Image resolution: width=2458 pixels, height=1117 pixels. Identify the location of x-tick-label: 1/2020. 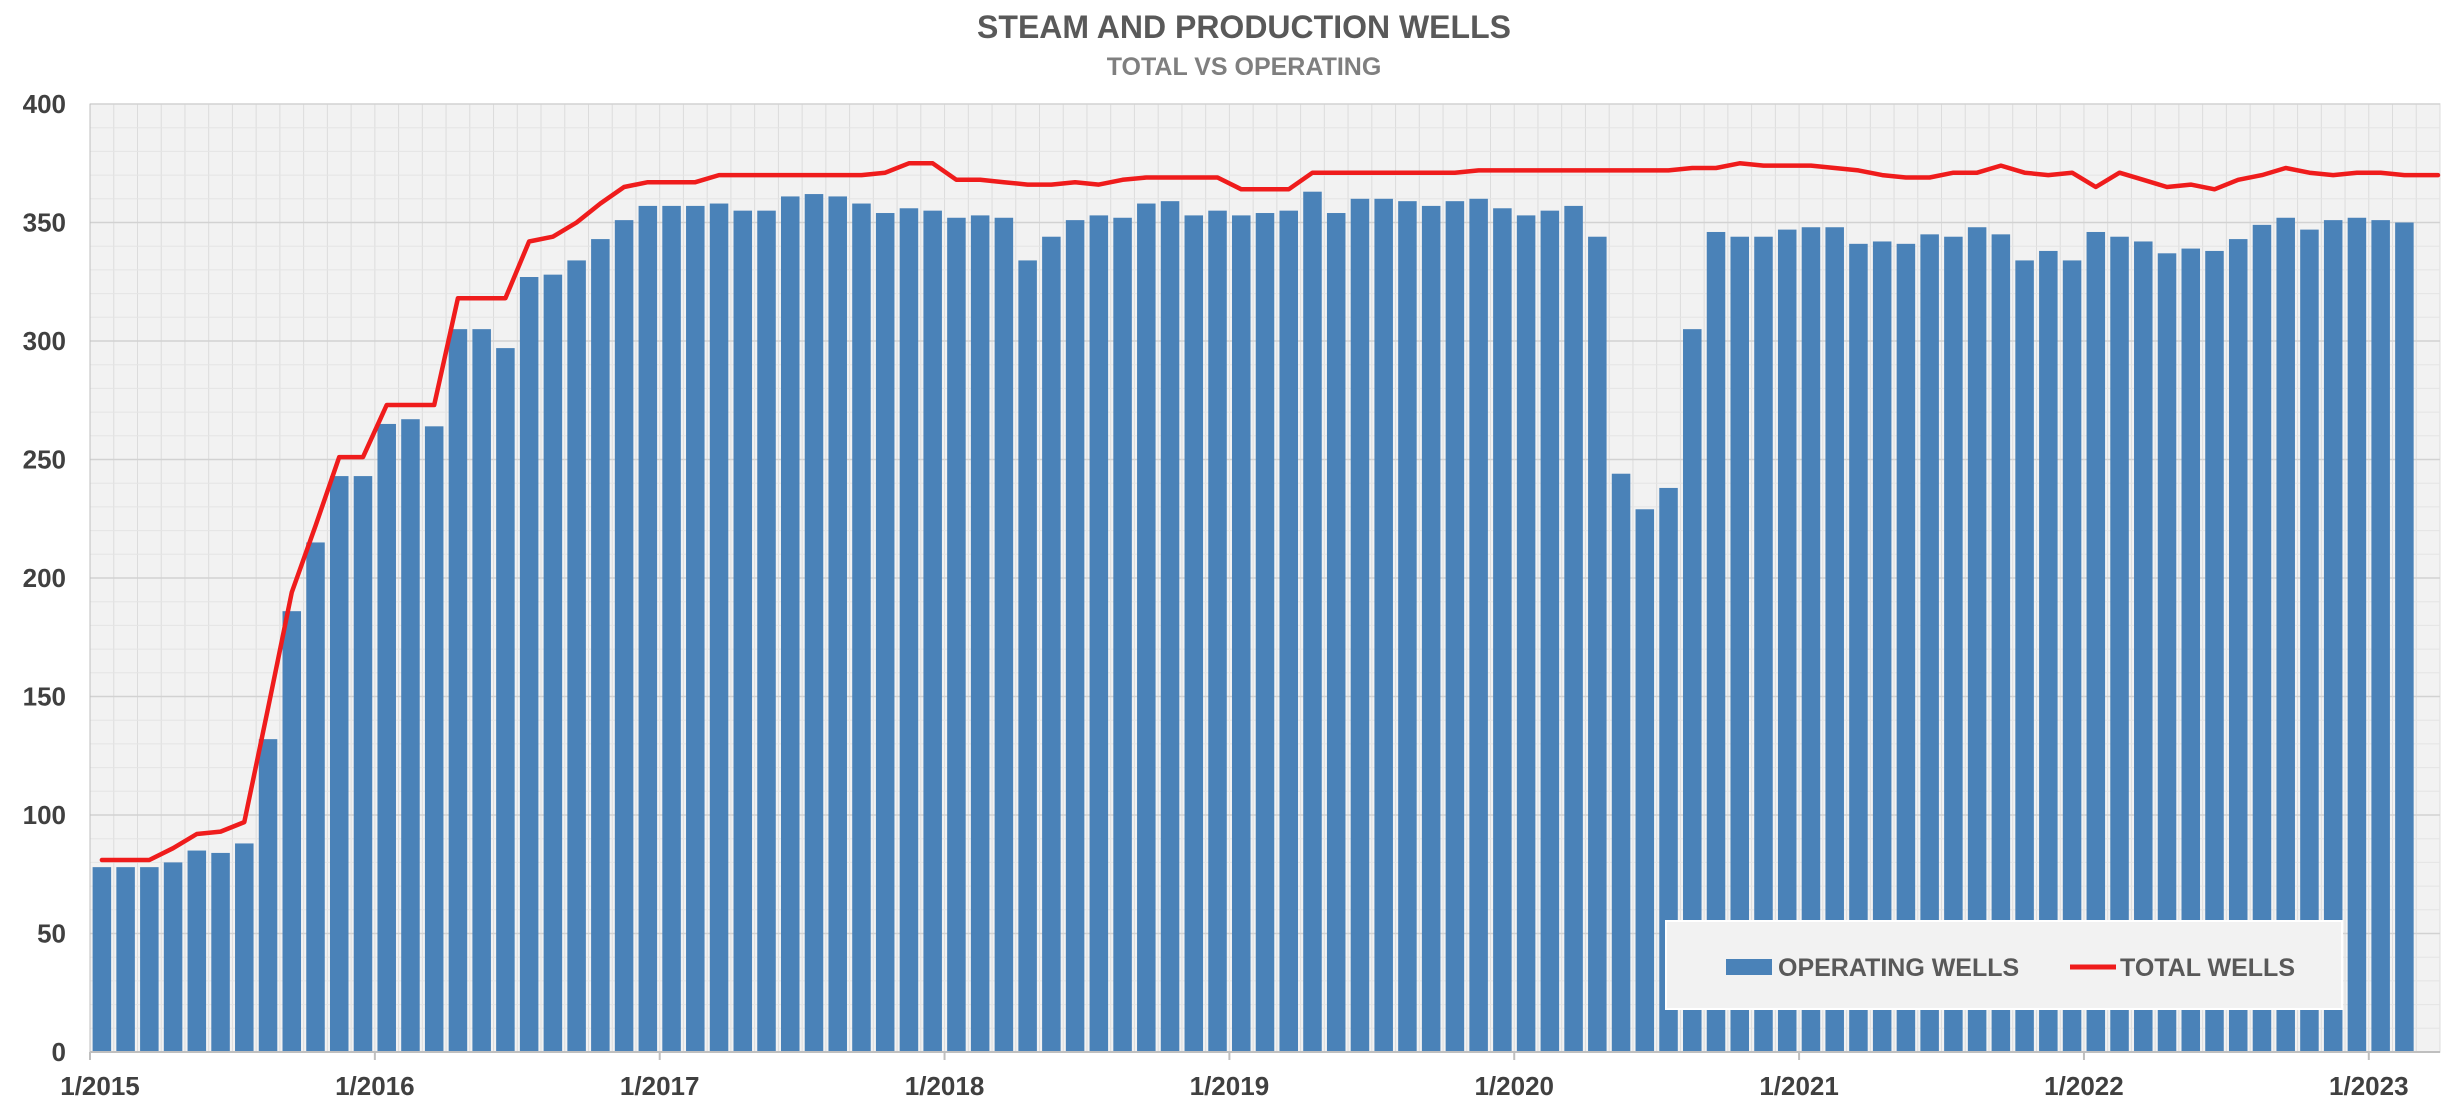
(1514, 1086).